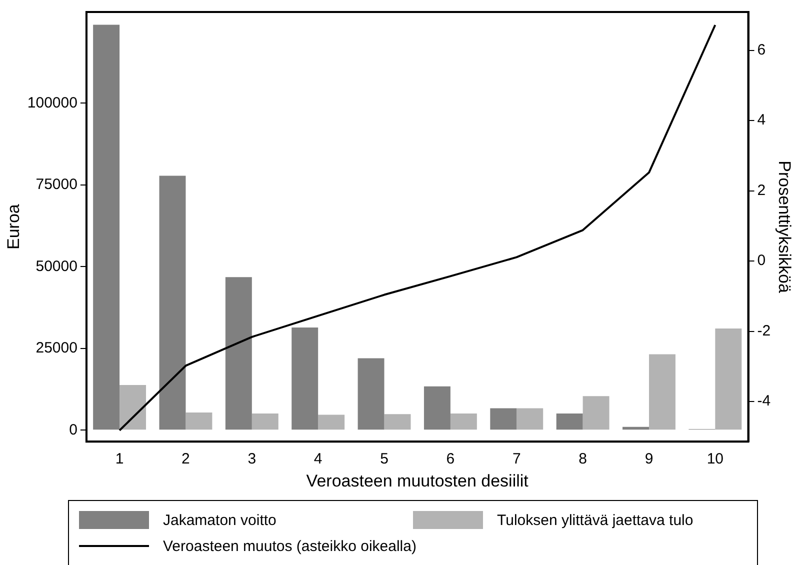 This screenshot has height=565, width=798. I want to click on y2-tick-label: -4, so click(764, 401).